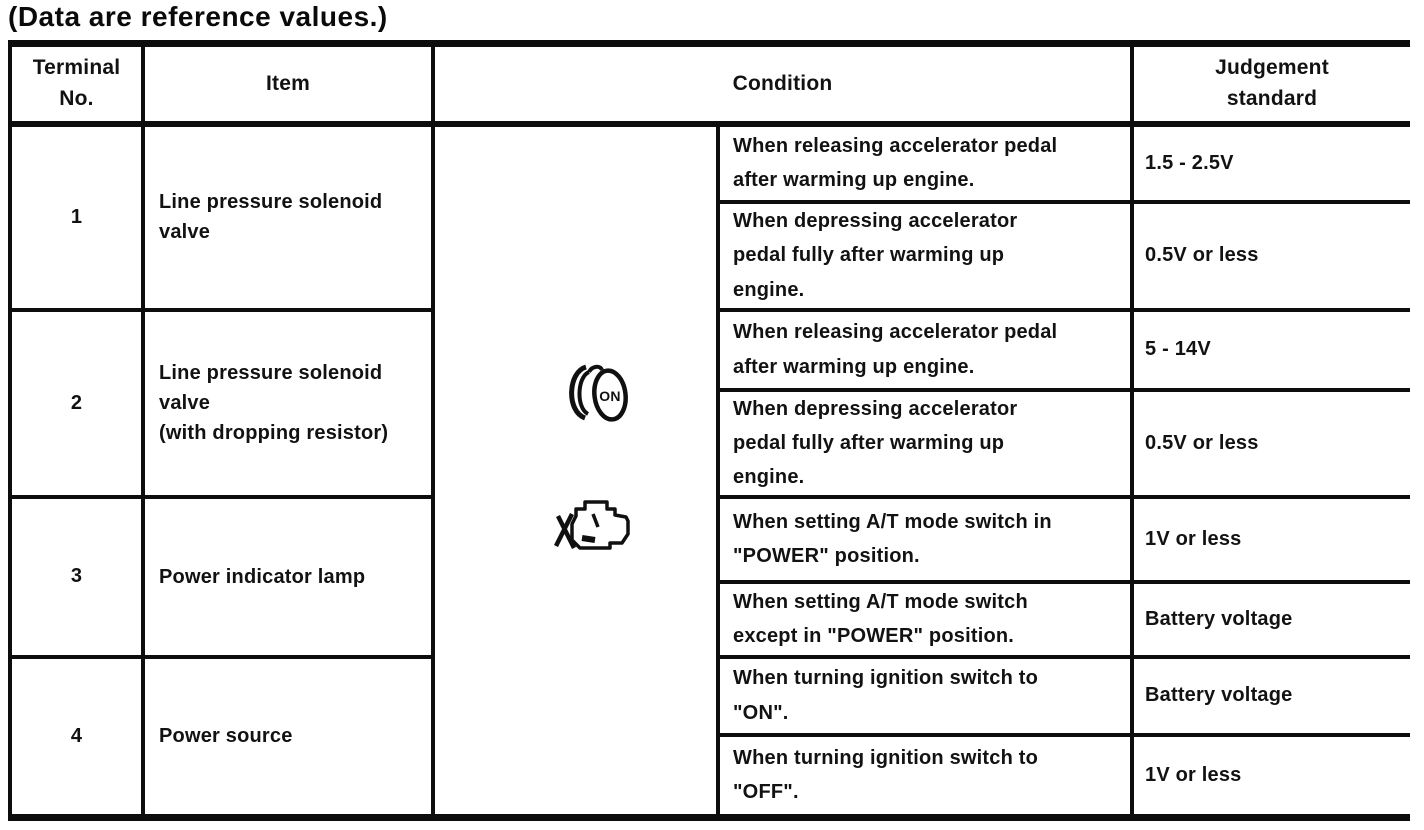  Describe the element at coordinates (288, 84) in the screenshot. I see `col-header-item: Item` at that location.